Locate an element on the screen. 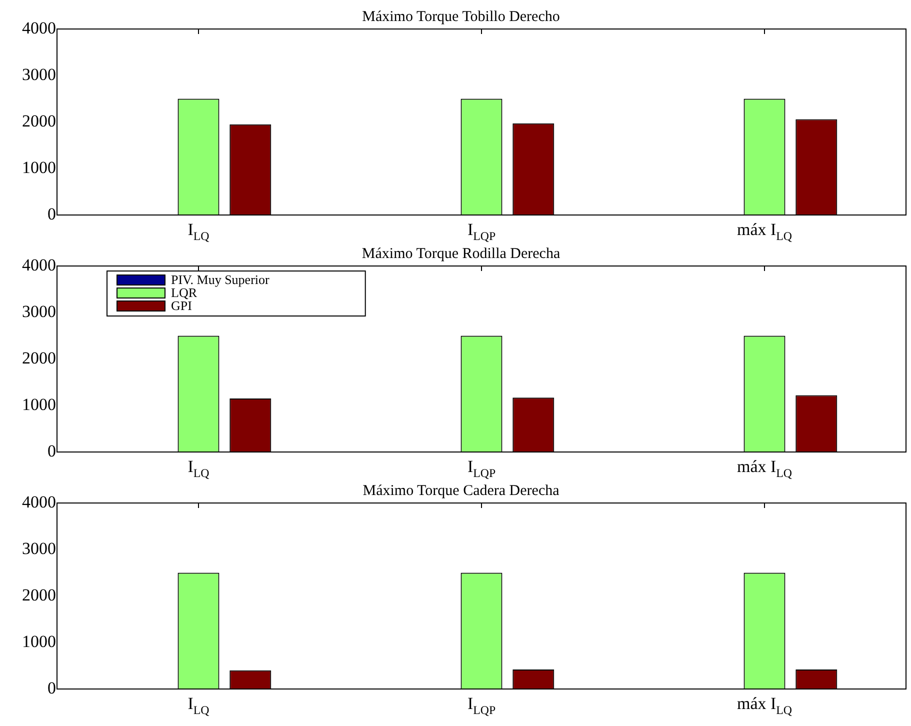 This screenshot has height=726, width=911. chart-title: Máximo Torque Cadera Derecha is located at coordinates (461, 490).